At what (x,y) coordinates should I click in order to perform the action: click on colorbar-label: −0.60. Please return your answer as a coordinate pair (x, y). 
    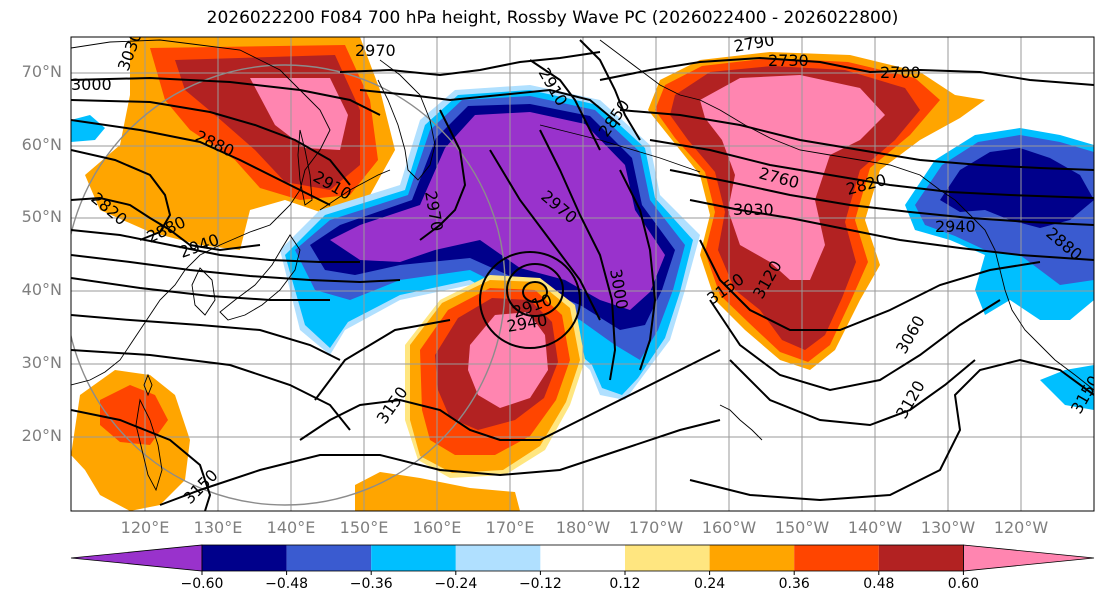
    Looking at the image, I should click on (202, 584).